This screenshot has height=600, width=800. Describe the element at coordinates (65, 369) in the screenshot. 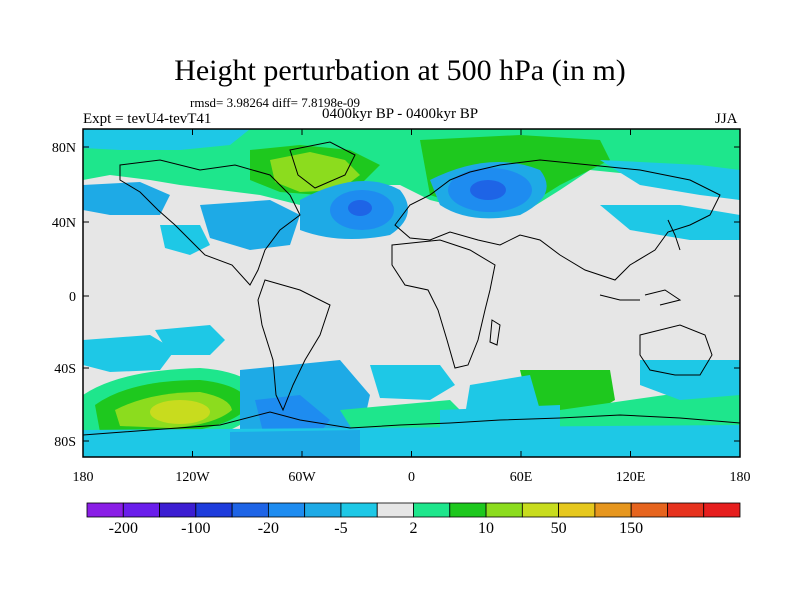

I see `lat-tick-label: 40S` at that location.